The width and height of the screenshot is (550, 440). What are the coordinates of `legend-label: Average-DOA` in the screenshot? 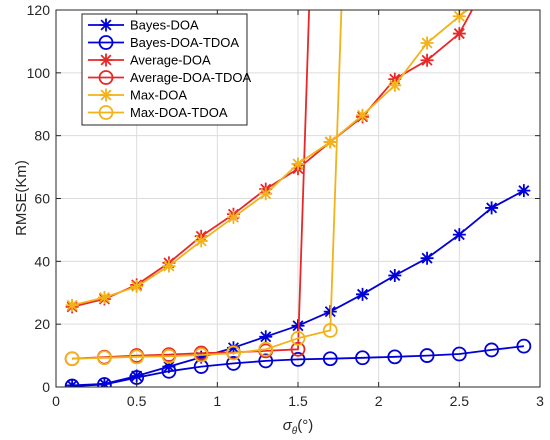 It's located at (170, 60).